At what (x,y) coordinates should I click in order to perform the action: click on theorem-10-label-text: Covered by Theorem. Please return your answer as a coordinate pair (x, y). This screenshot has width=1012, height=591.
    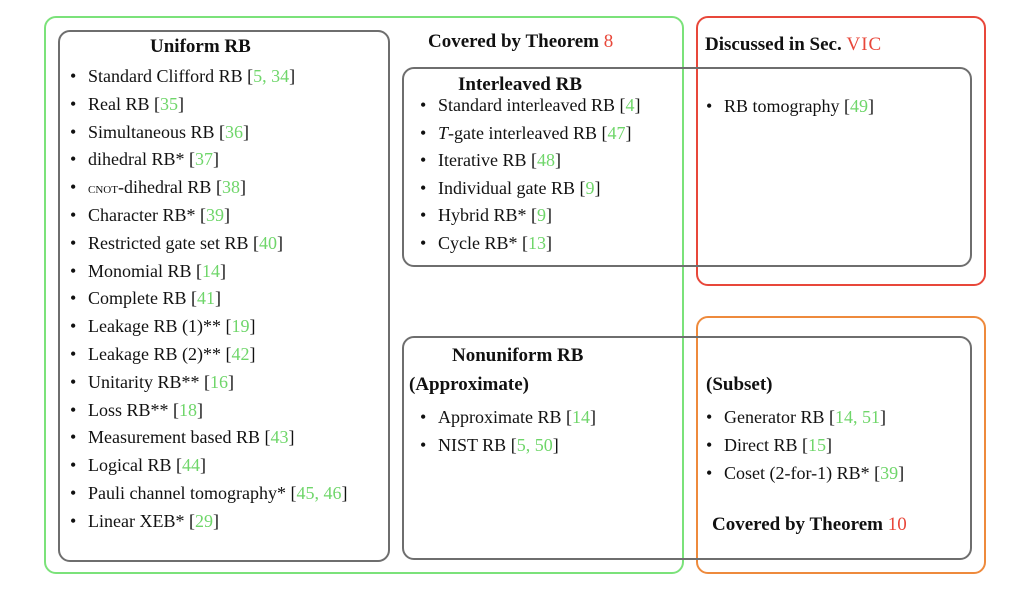
    Looking at the image, I should click on (800, 524).